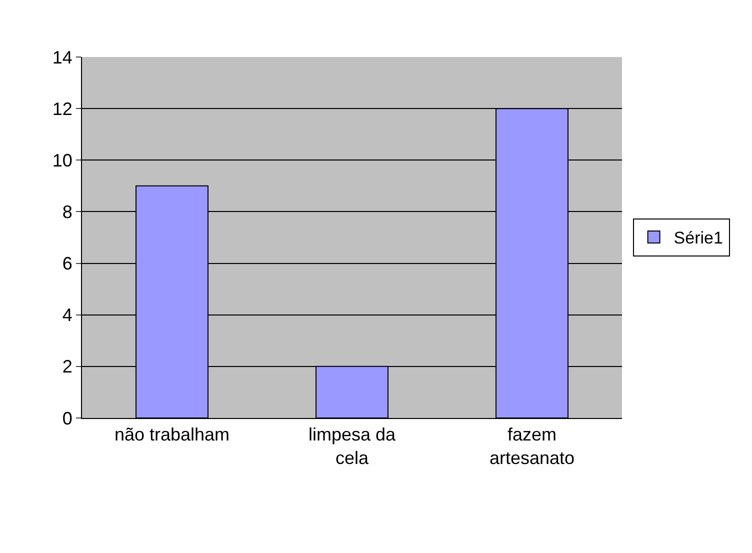 The image size is (752, 553). What do you see at coordinates (67, 366) in the screenshot?
I see `y-tick-label: 2` at bounding box center [67, 366].